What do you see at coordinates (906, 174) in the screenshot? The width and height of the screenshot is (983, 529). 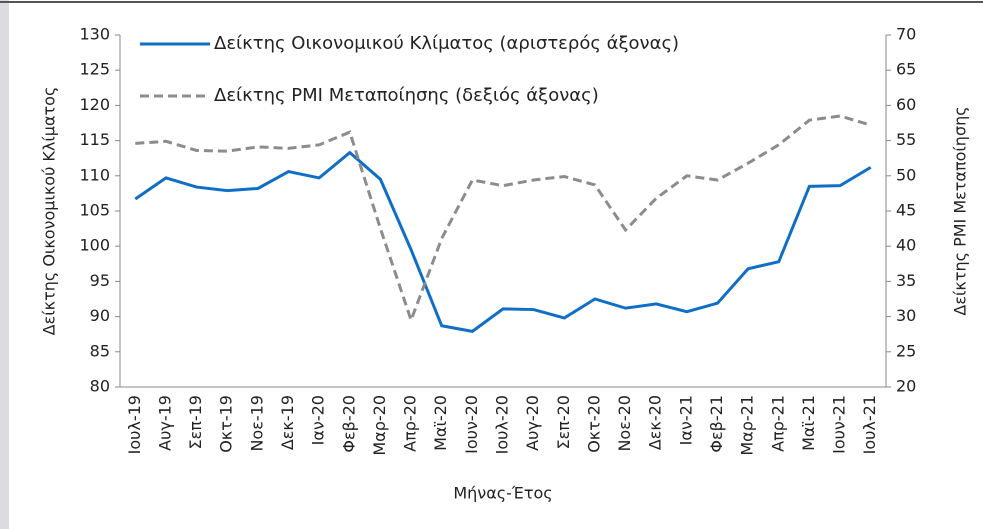 I see `y2-tick-label: 50` at bounding box center [906, 174].